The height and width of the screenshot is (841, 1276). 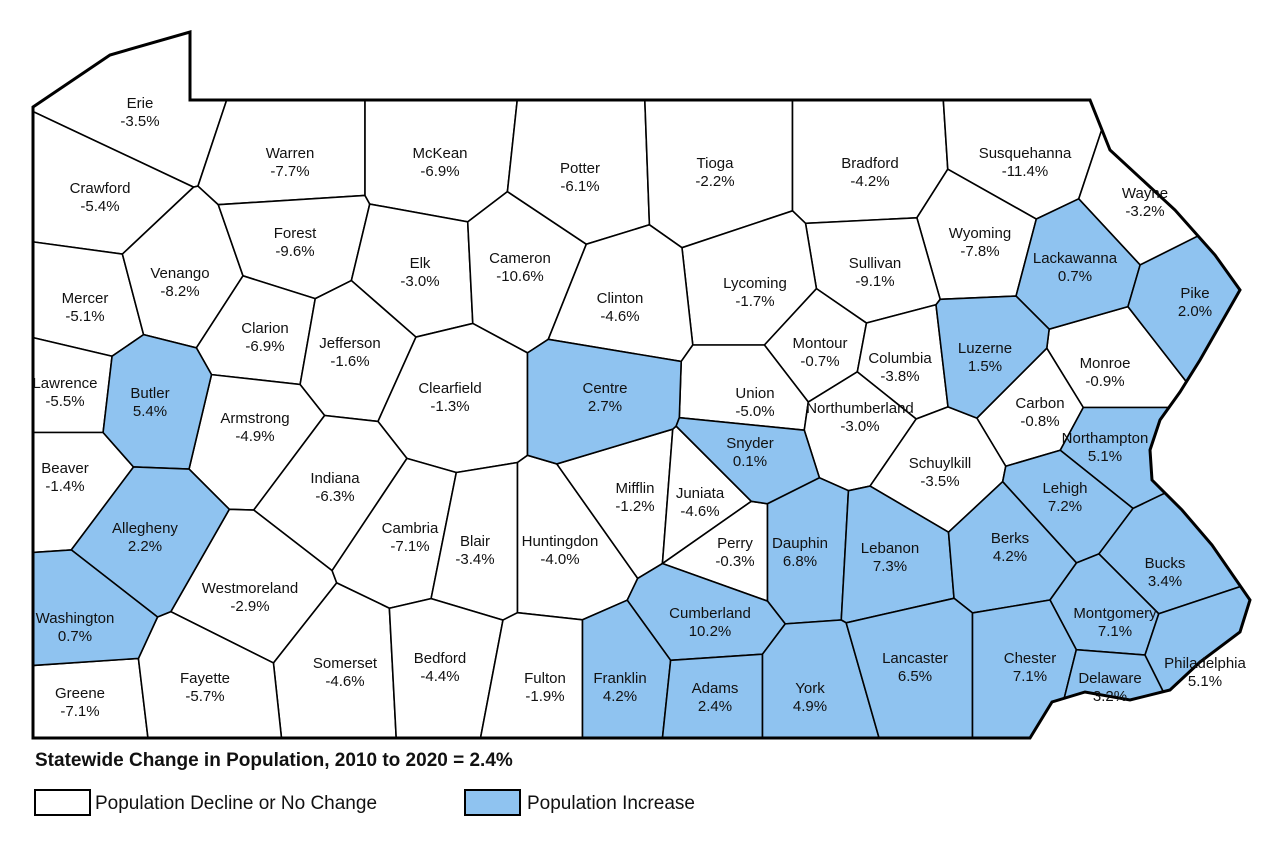 What do you see at coordinates (1104, 381) in the screenshot?
I see `county-change: -0.9%` at bounding box center [1104, 381].